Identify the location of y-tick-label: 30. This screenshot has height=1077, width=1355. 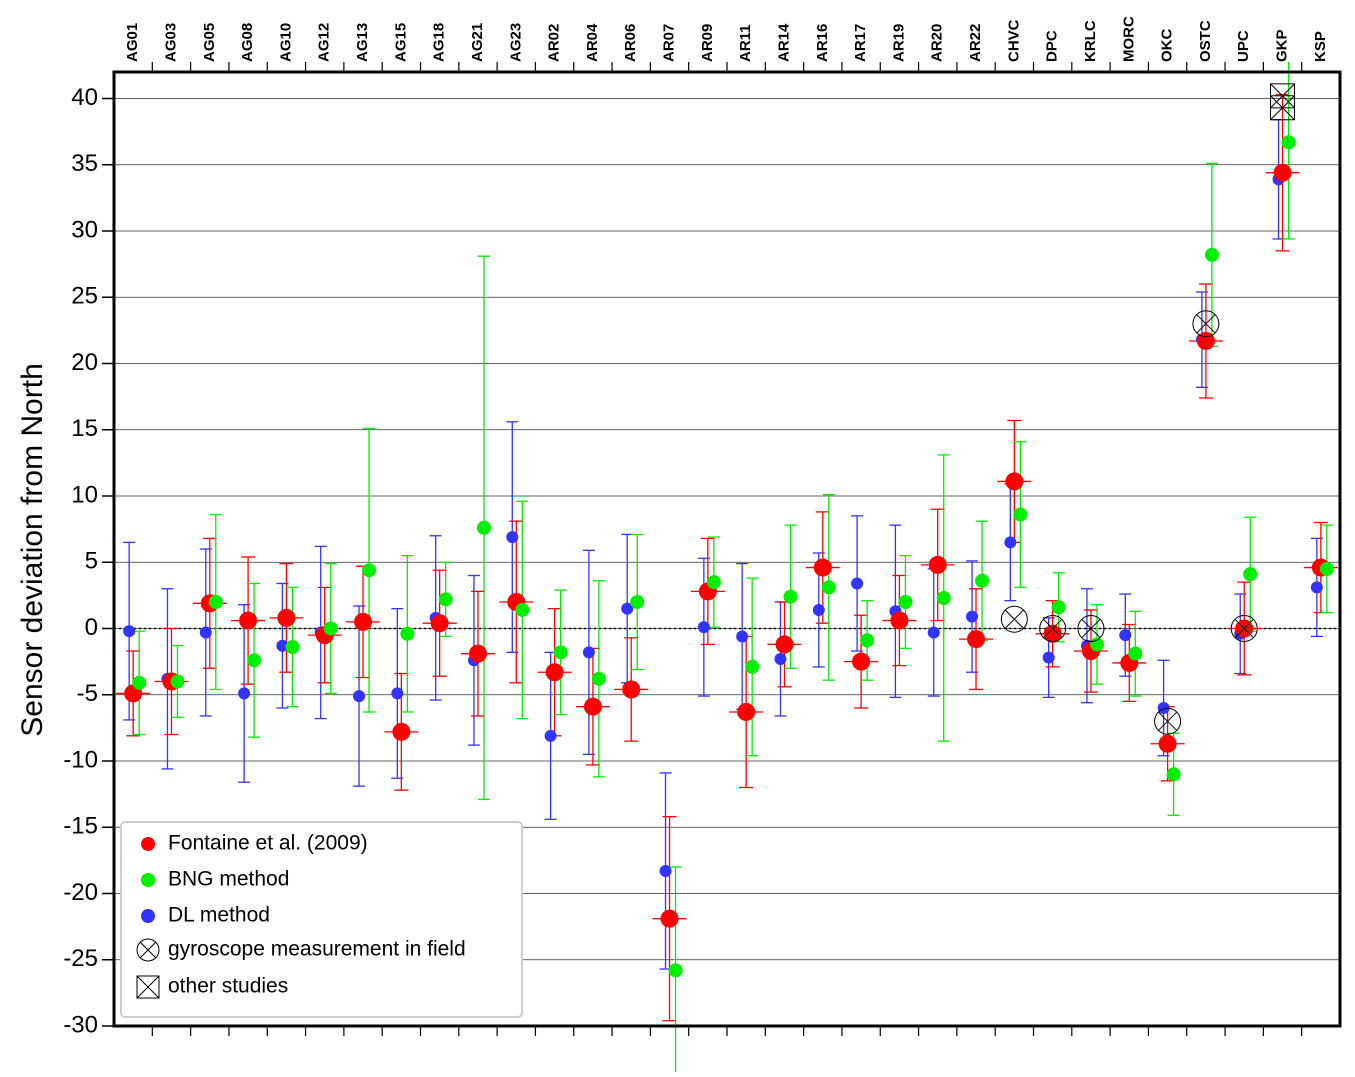
(84, 229).